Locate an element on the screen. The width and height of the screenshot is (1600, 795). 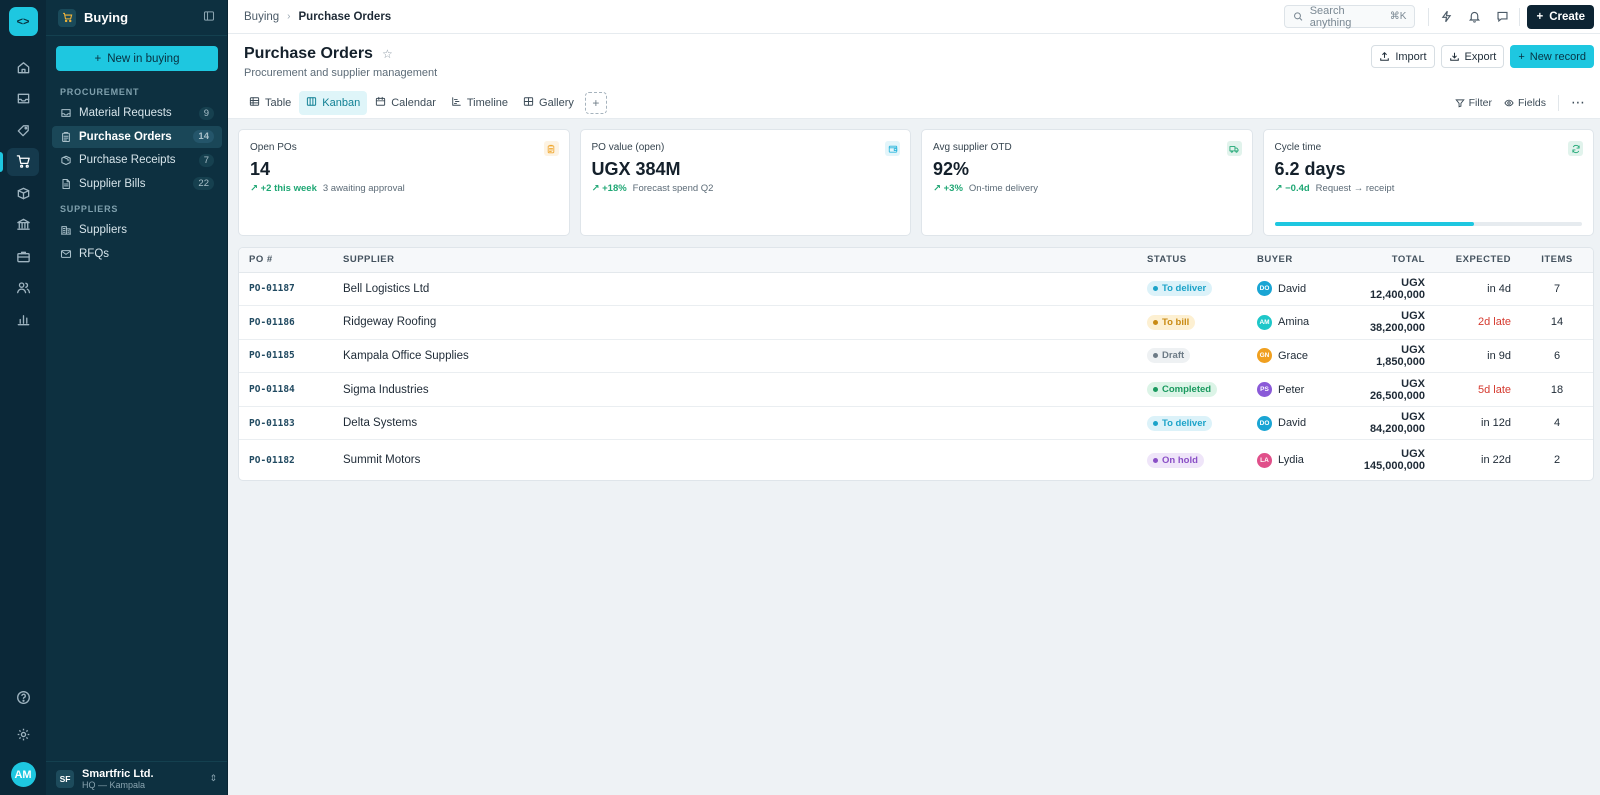
kpi-card-avg-supplier-otd: Avg supplier OTD 92% ↗ +3% On-time delivery is located at coordinates (1087, 182).